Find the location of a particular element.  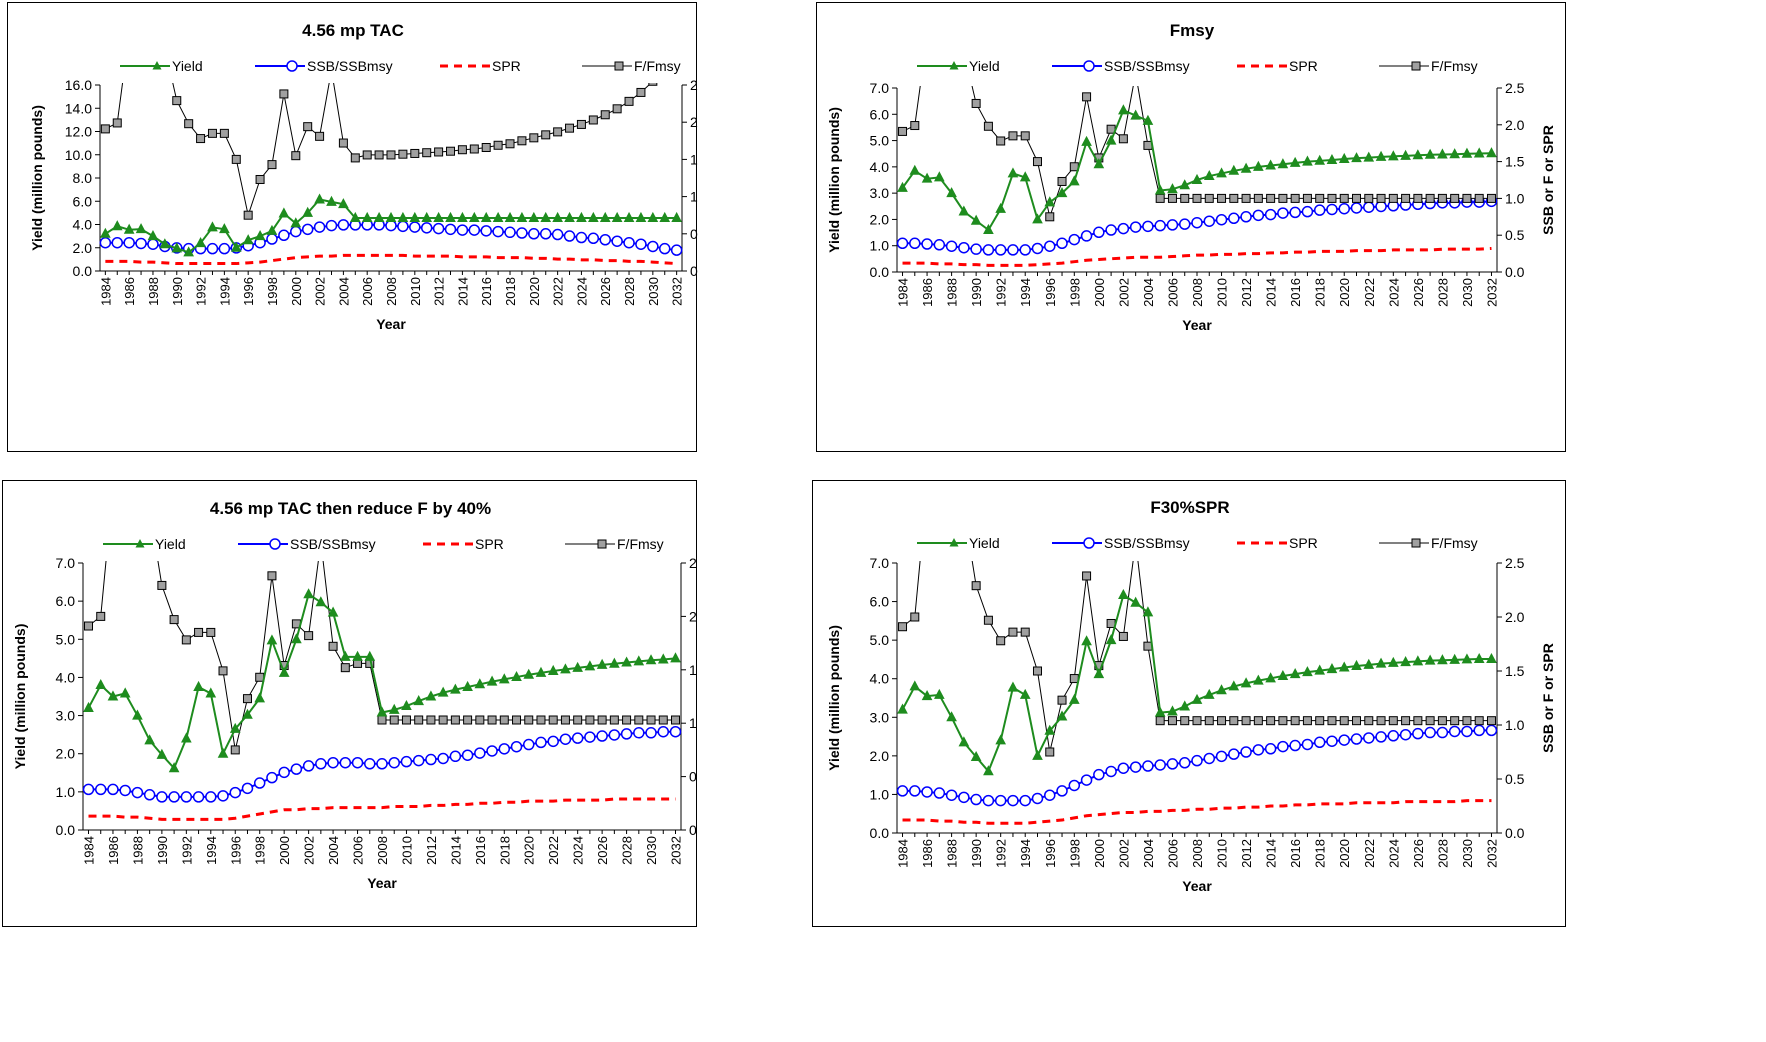

x-tick-label: 2026 is located at coordinates (605, 291).